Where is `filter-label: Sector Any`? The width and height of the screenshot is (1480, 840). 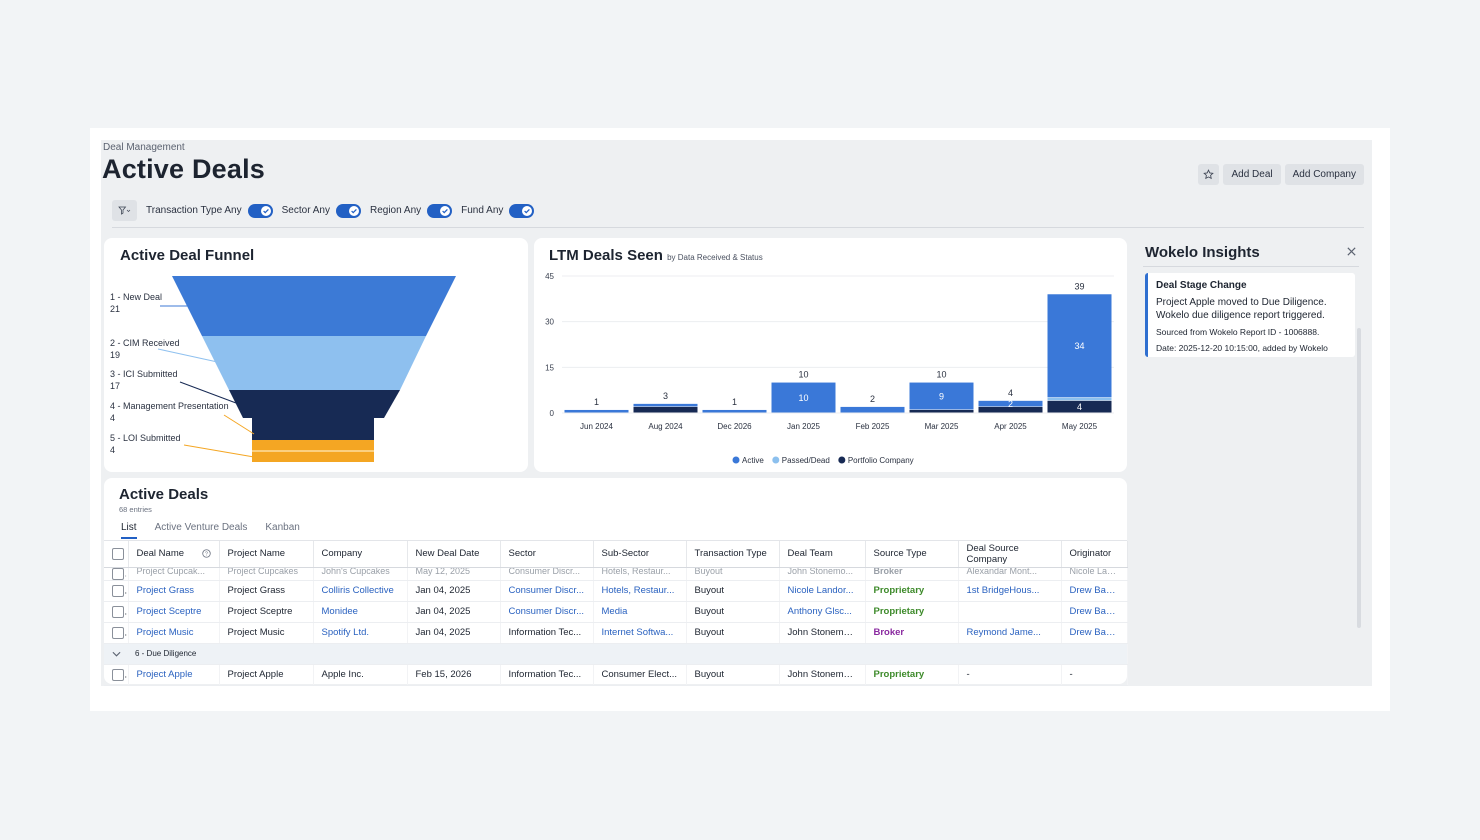
filter-label: Sector Any is located at coordinates (305, 210).